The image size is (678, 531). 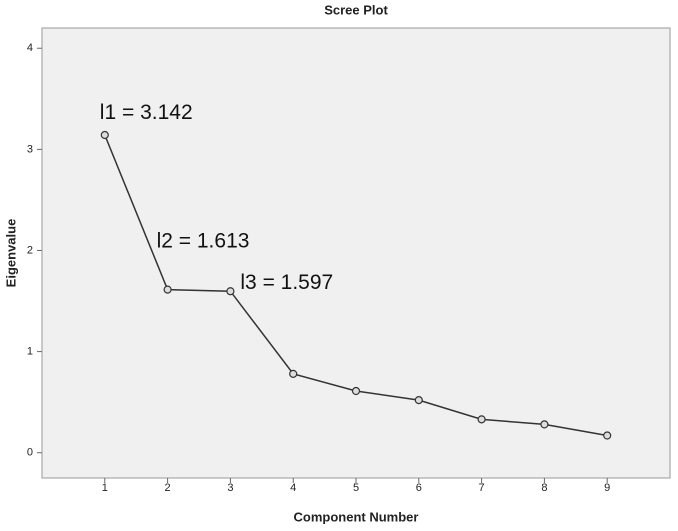 I want to click on x-tick-label: 6, so click(x=419, y=488).